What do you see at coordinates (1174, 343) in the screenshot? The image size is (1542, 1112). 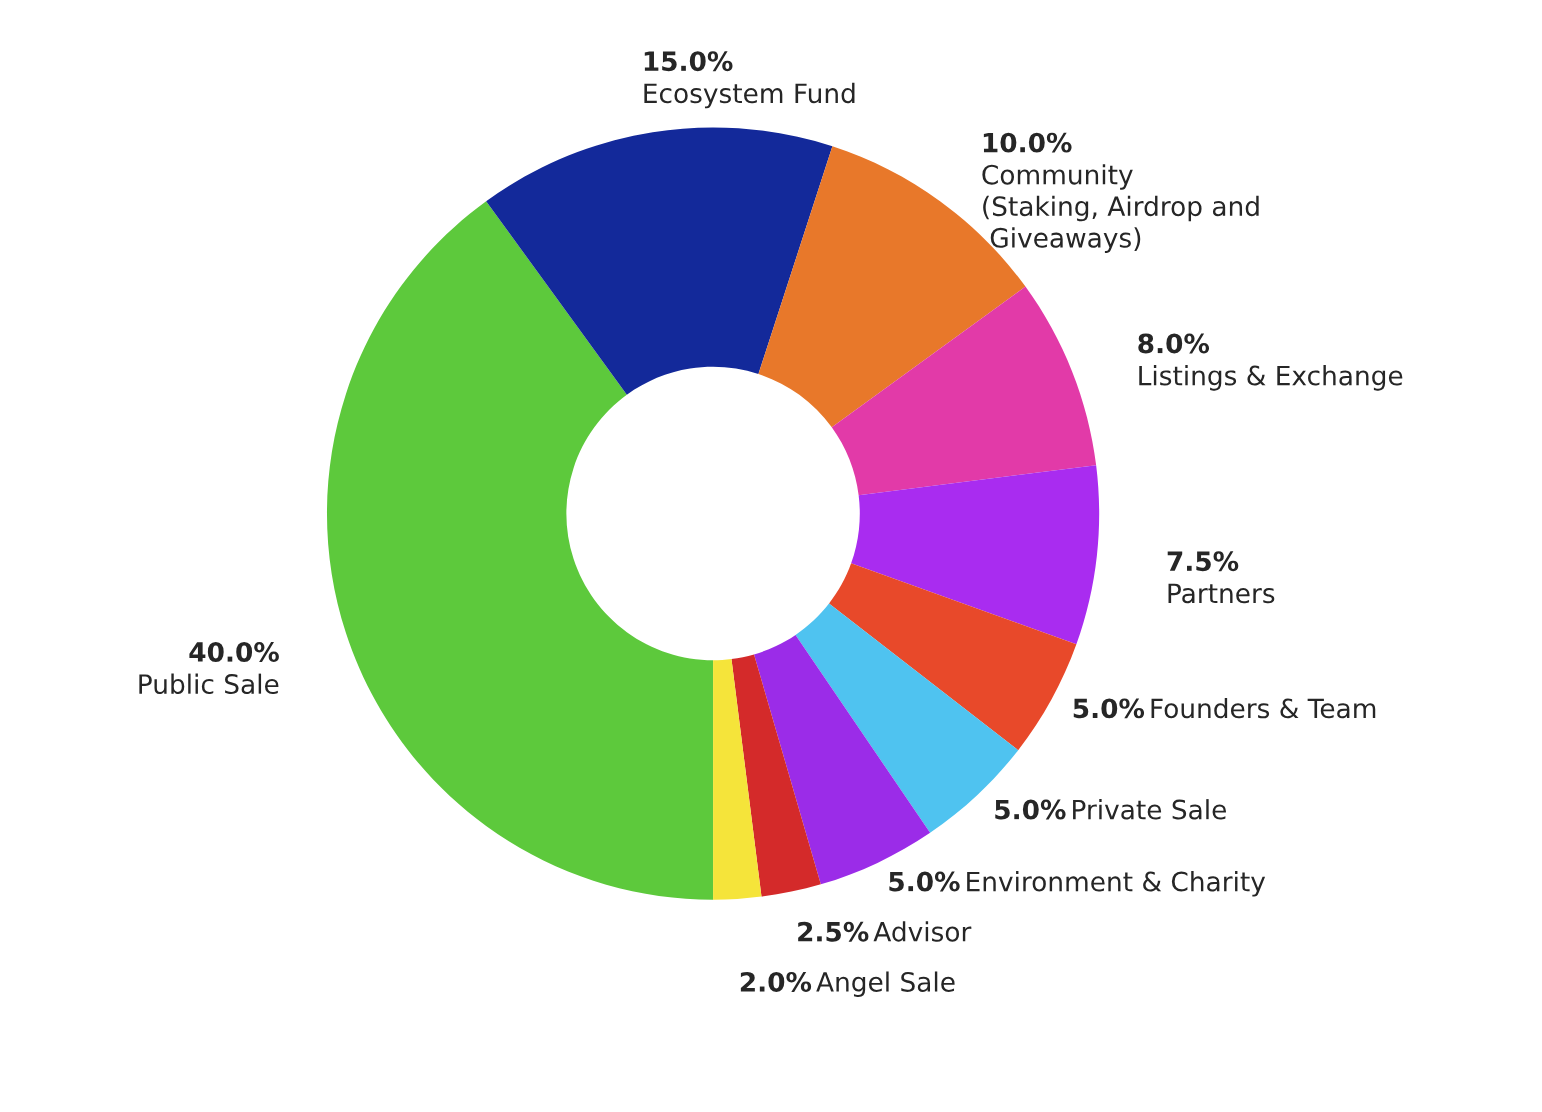 I see `data-label: 8.0%` at bounding box center [1174, 343].